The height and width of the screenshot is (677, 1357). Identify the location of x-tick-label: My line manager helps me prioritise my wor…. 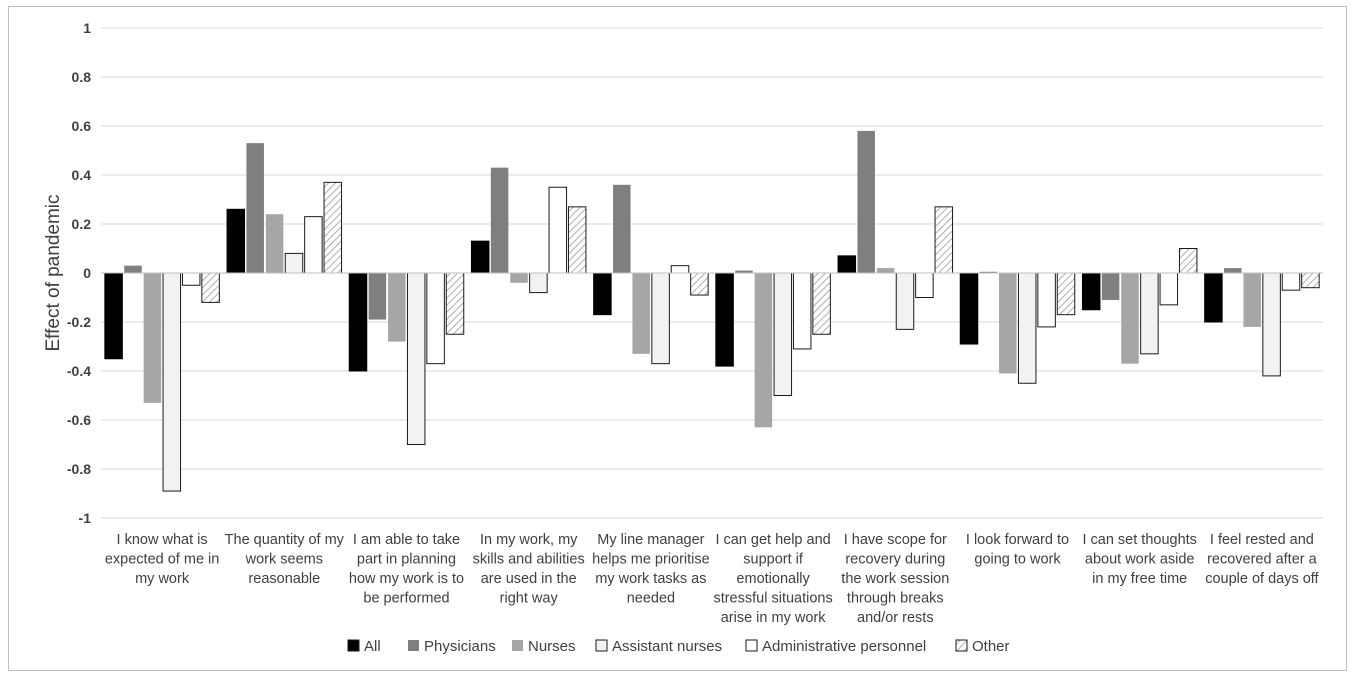
(651, 569).